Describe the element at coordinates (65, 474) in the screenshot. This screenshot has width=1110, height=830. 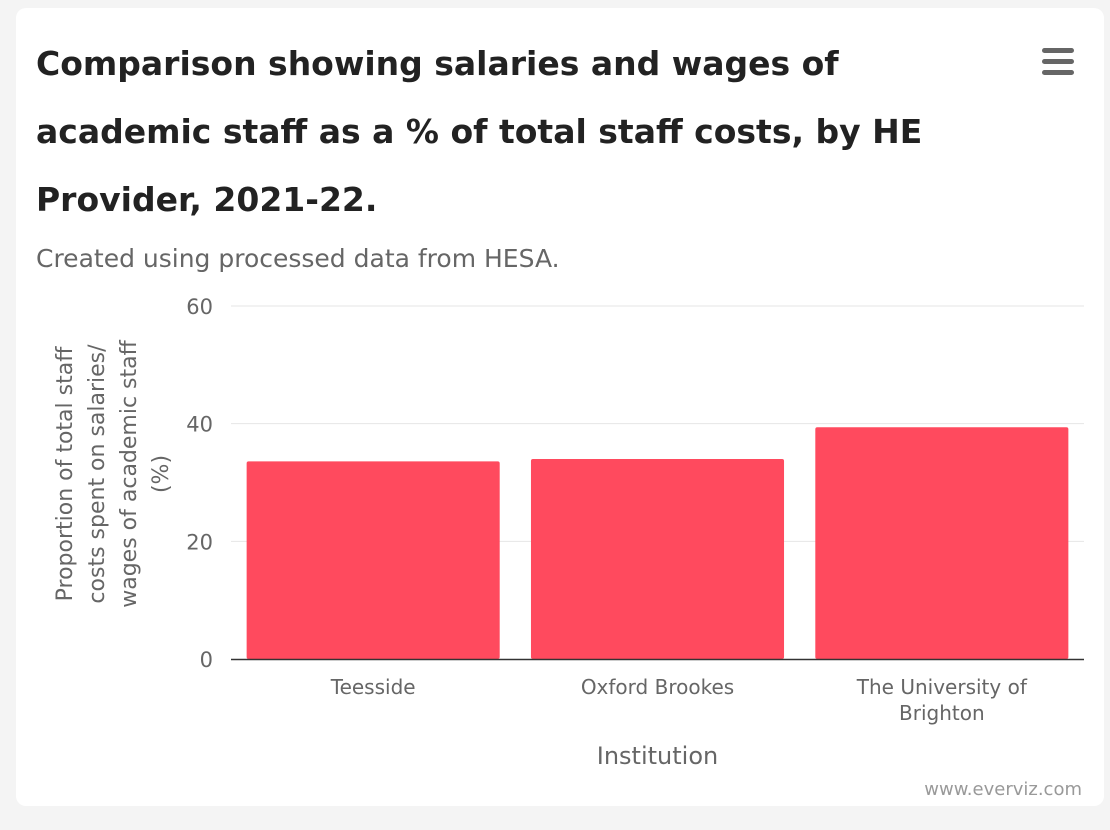
I see `y-axis-title-line: Proportion of total staff` at that location.